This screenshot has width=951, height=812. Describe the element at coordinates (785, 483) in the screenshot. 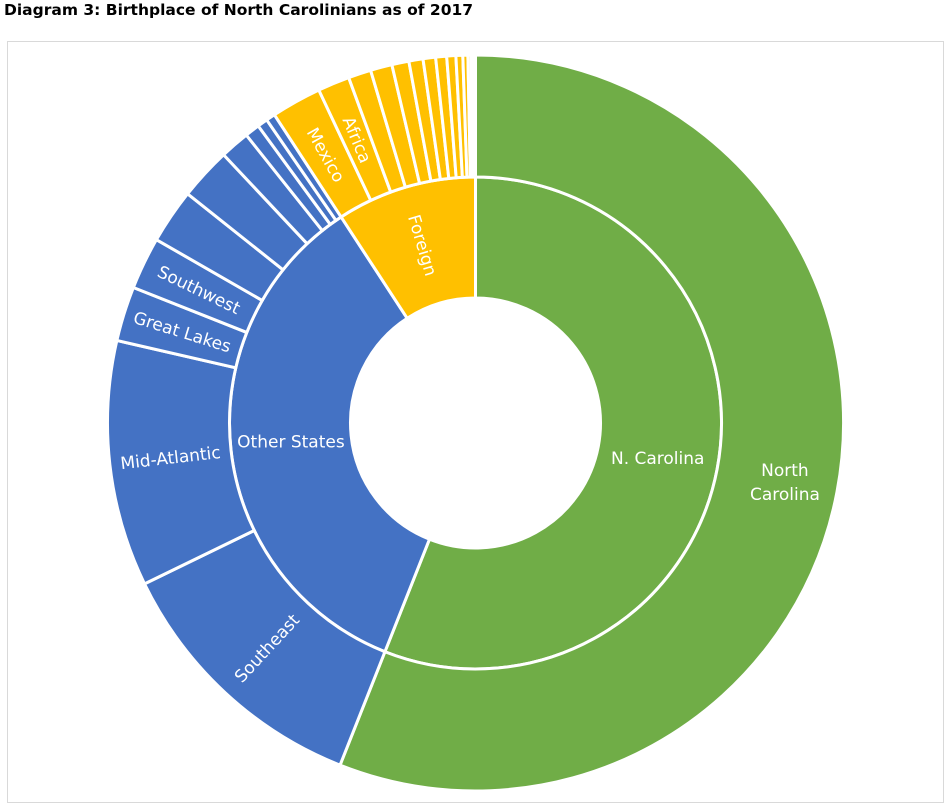

I see `outer-label-north-carolina: North Carolina` at that location.